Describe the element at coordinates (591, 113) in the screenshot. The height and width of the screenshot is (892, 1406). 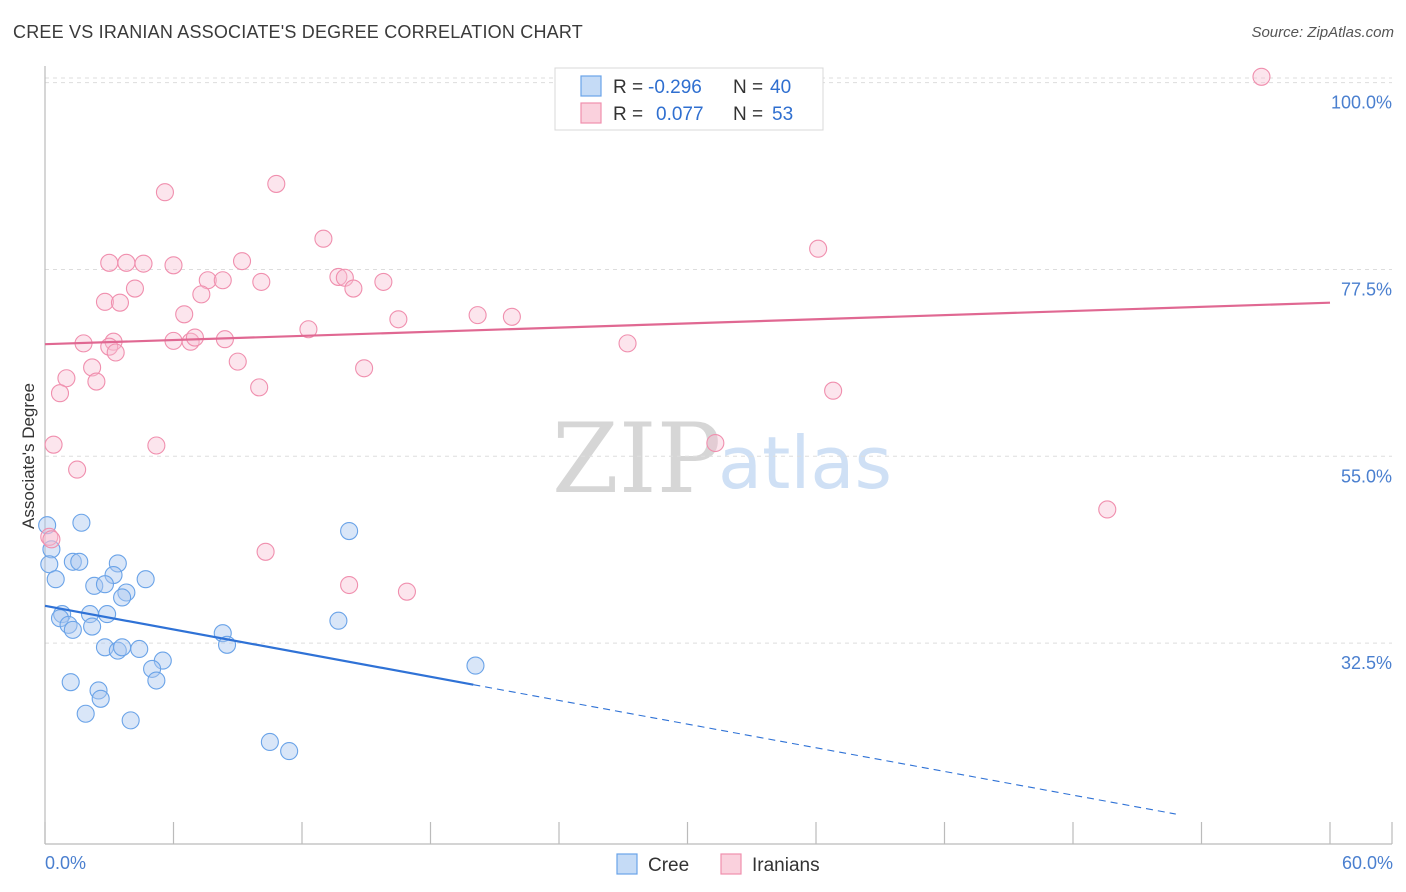
I see `legend-swatch-iranians` at that location.